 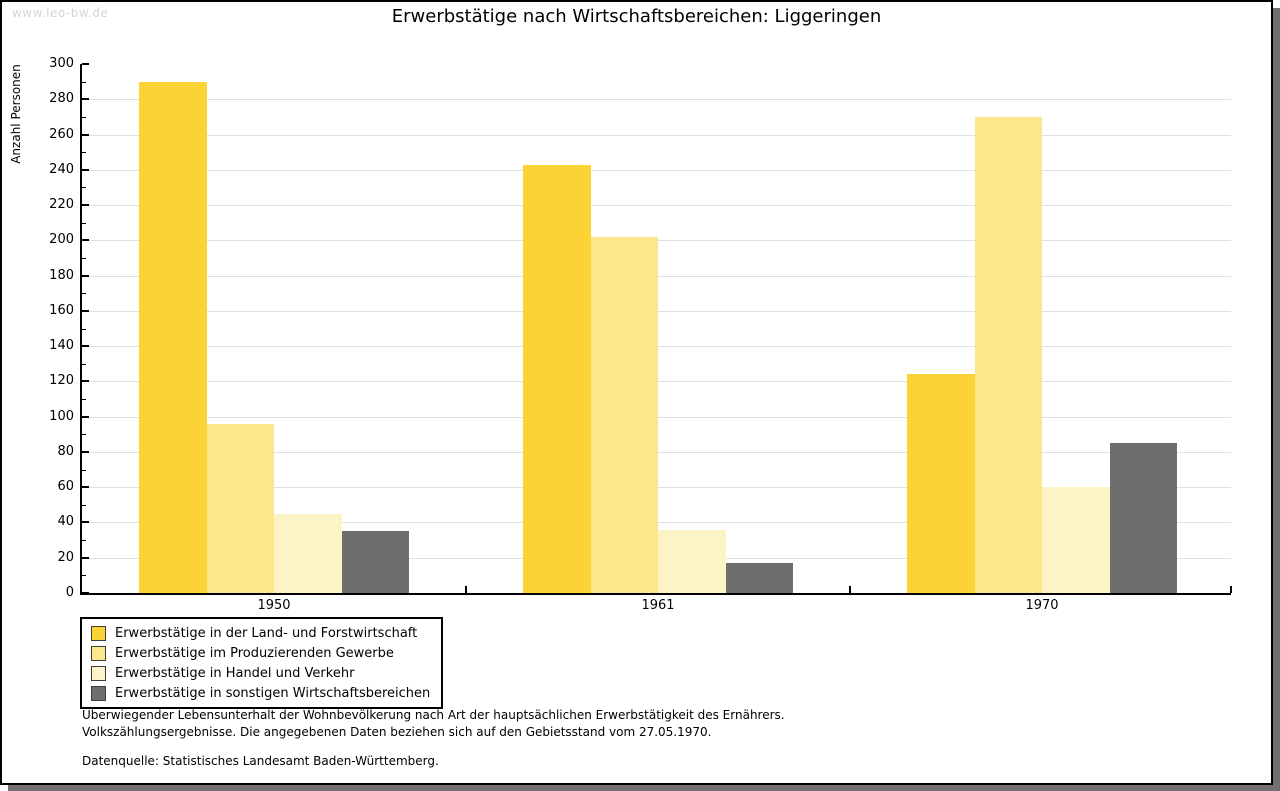 What do you see at coordinates (61, 310) in the screenshot?
I see `y-tick-label-160: 160` at bounding box center [61, 310].